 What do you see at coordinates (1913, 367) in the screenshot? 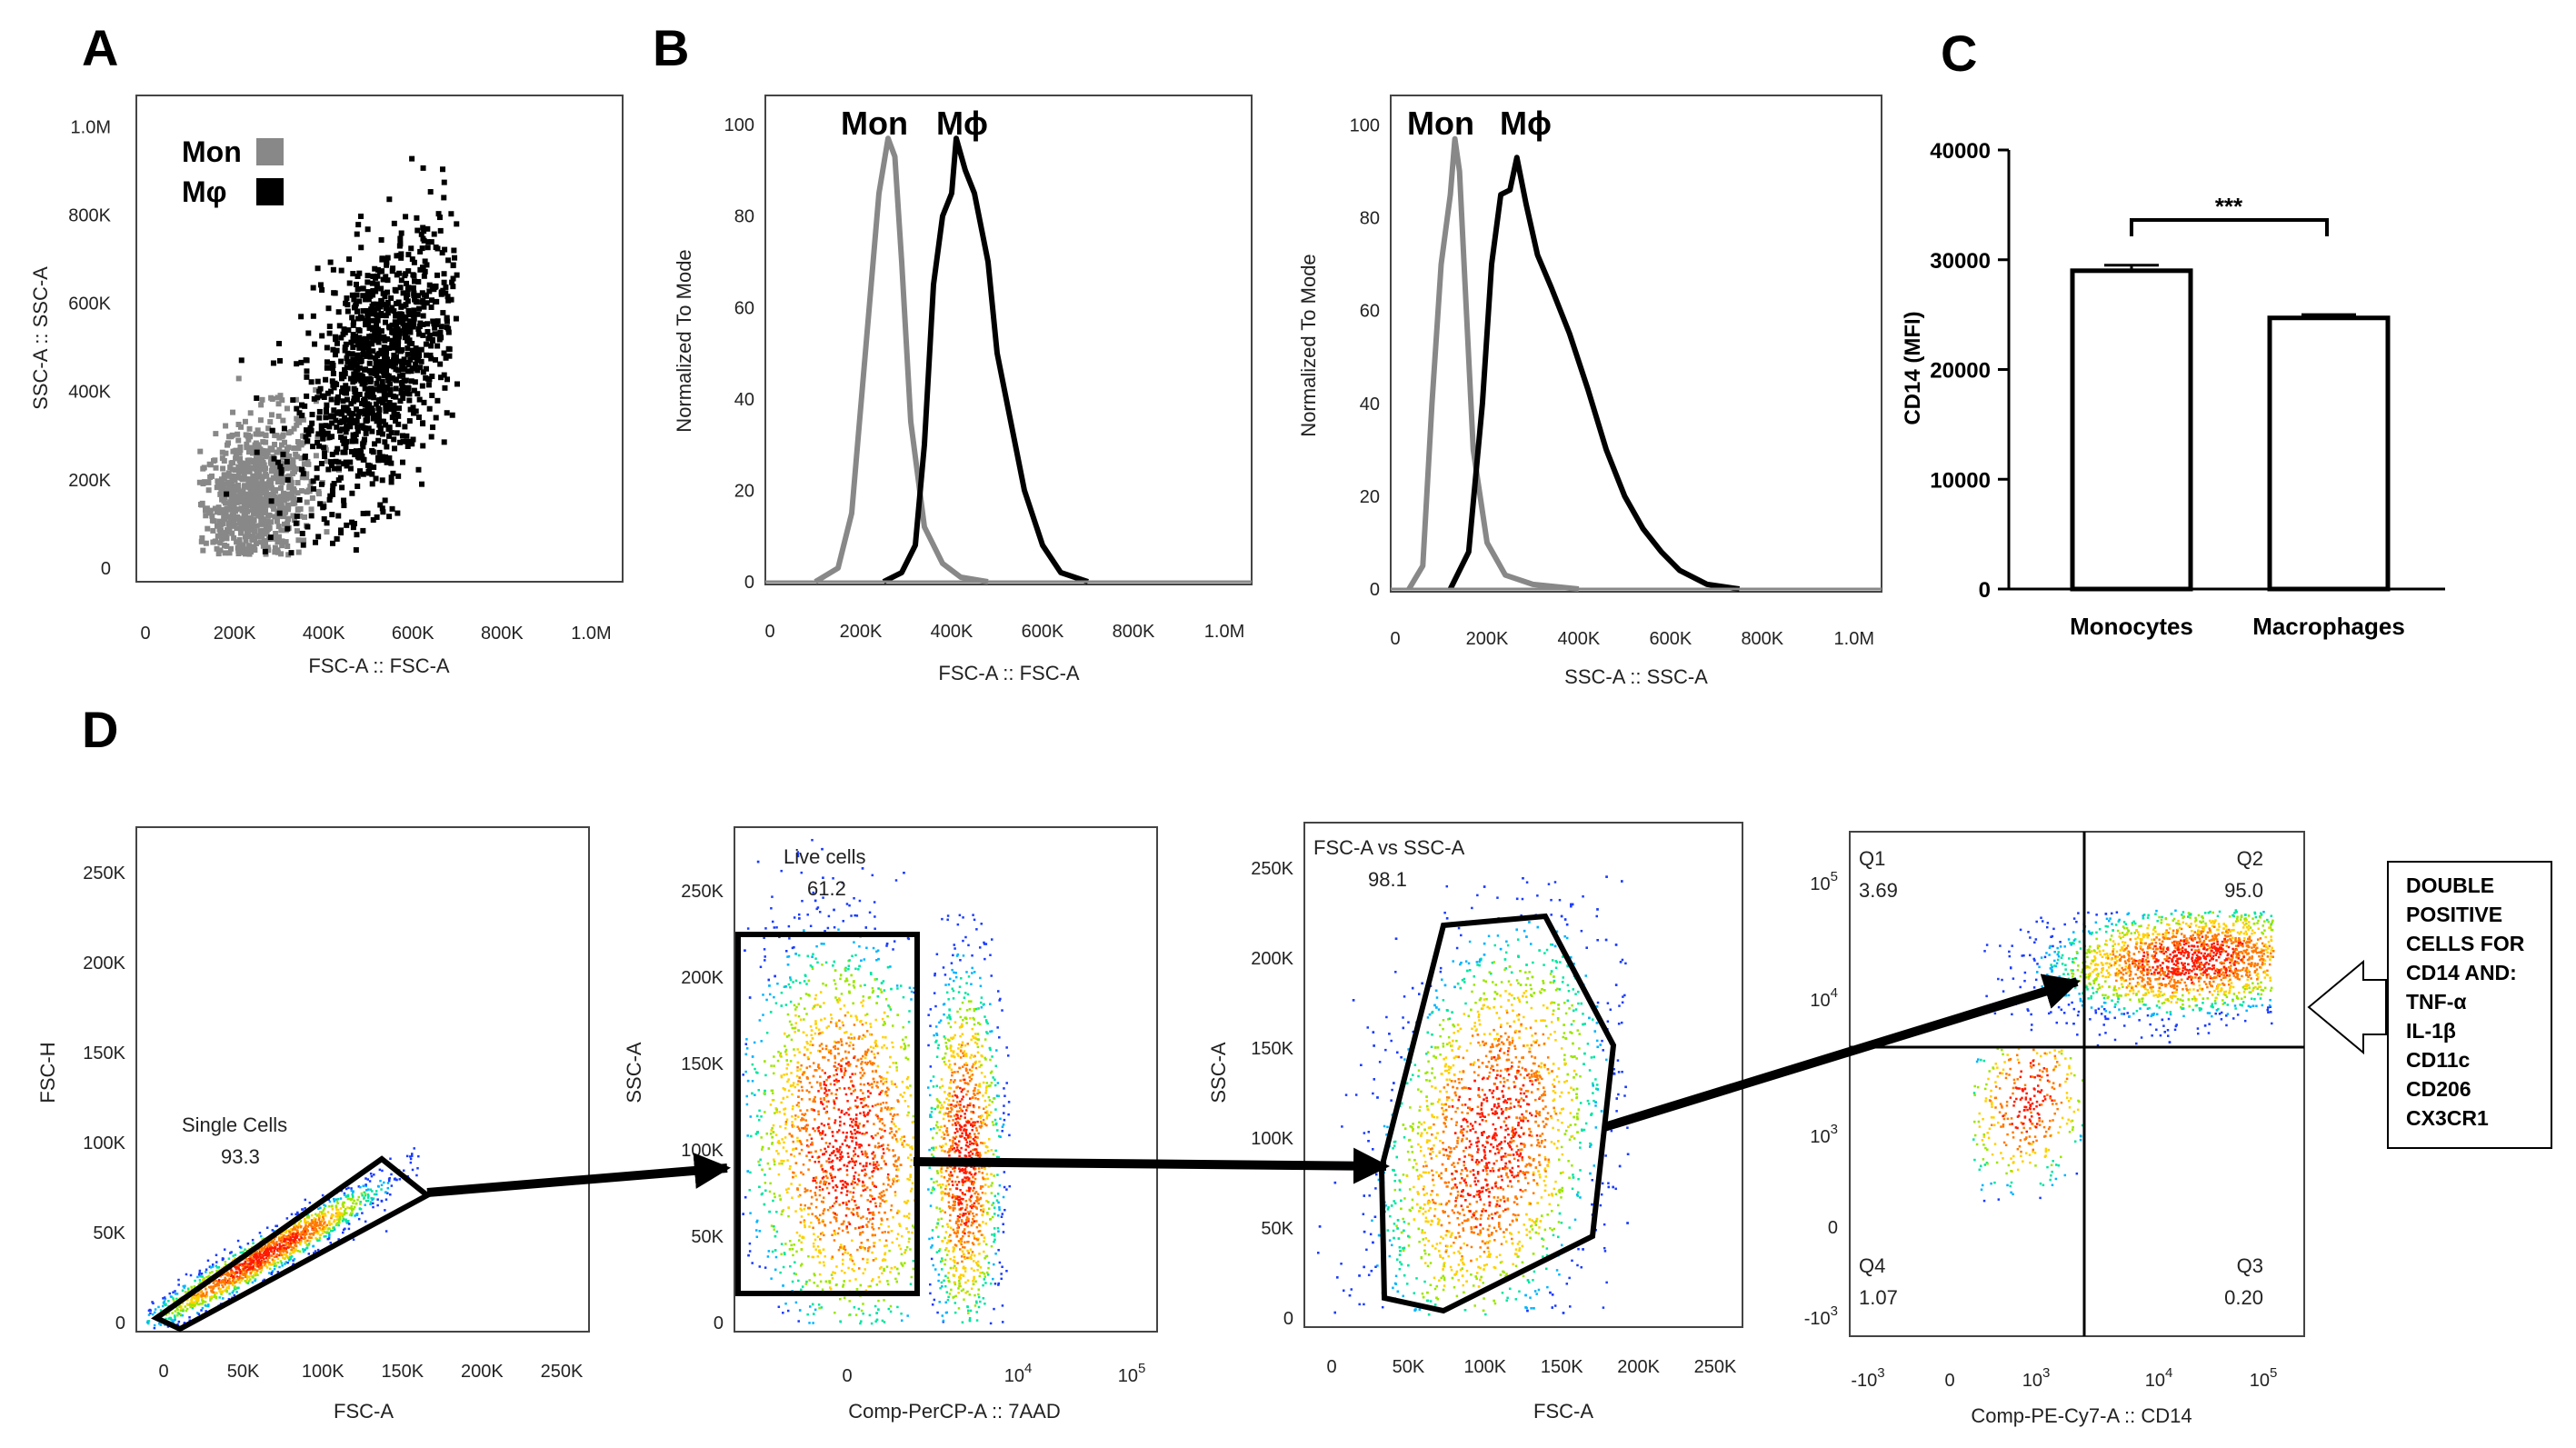
I see `y-axis-label: CD14 (MFI)` at bounding box center [1913, 367].